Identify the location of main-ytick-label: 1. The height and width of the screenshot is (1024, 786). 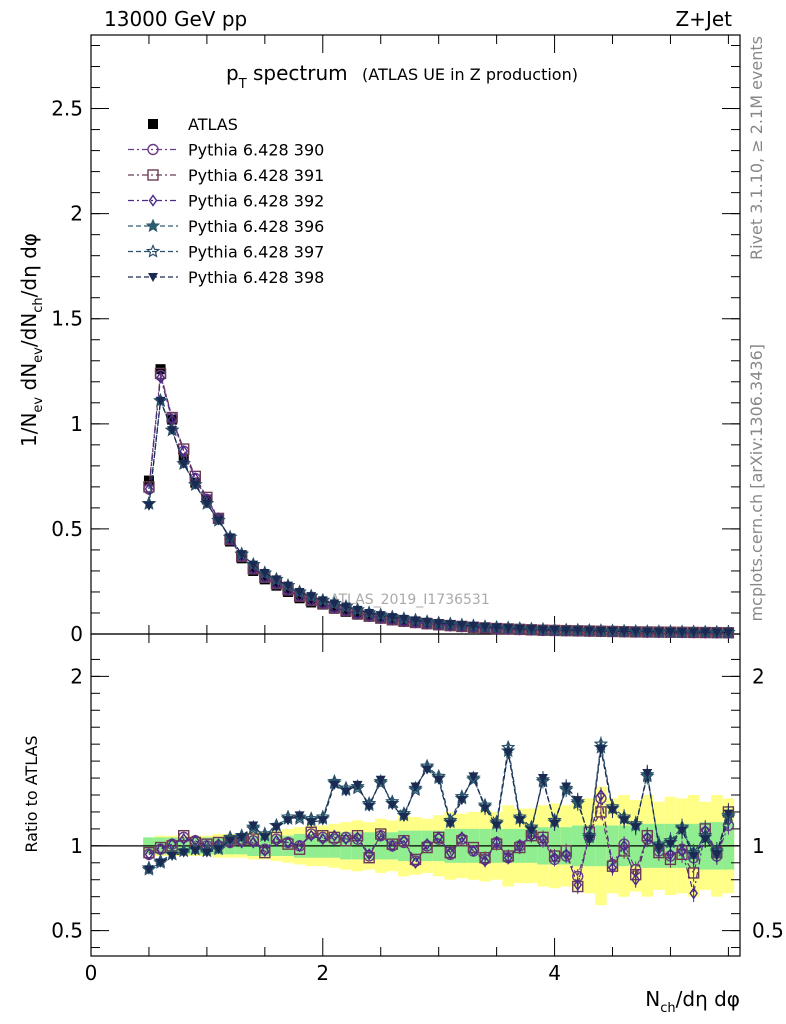
(76, 424).